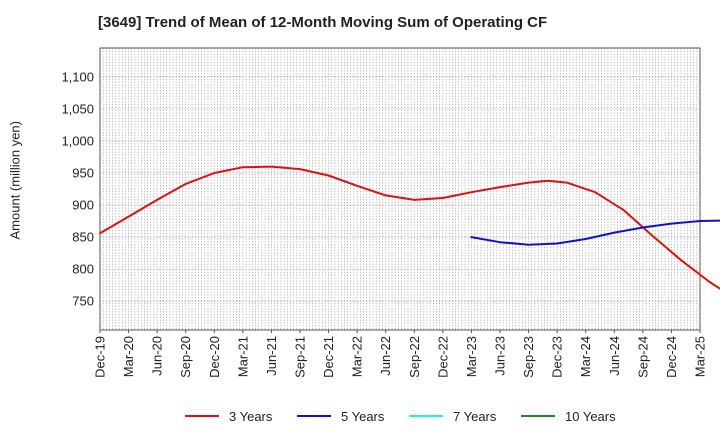 The image size is (720, 440). Describe the element at coordinates (385, 356) in the screenshot. I see `x-tick-label: Jun-22` at that location.